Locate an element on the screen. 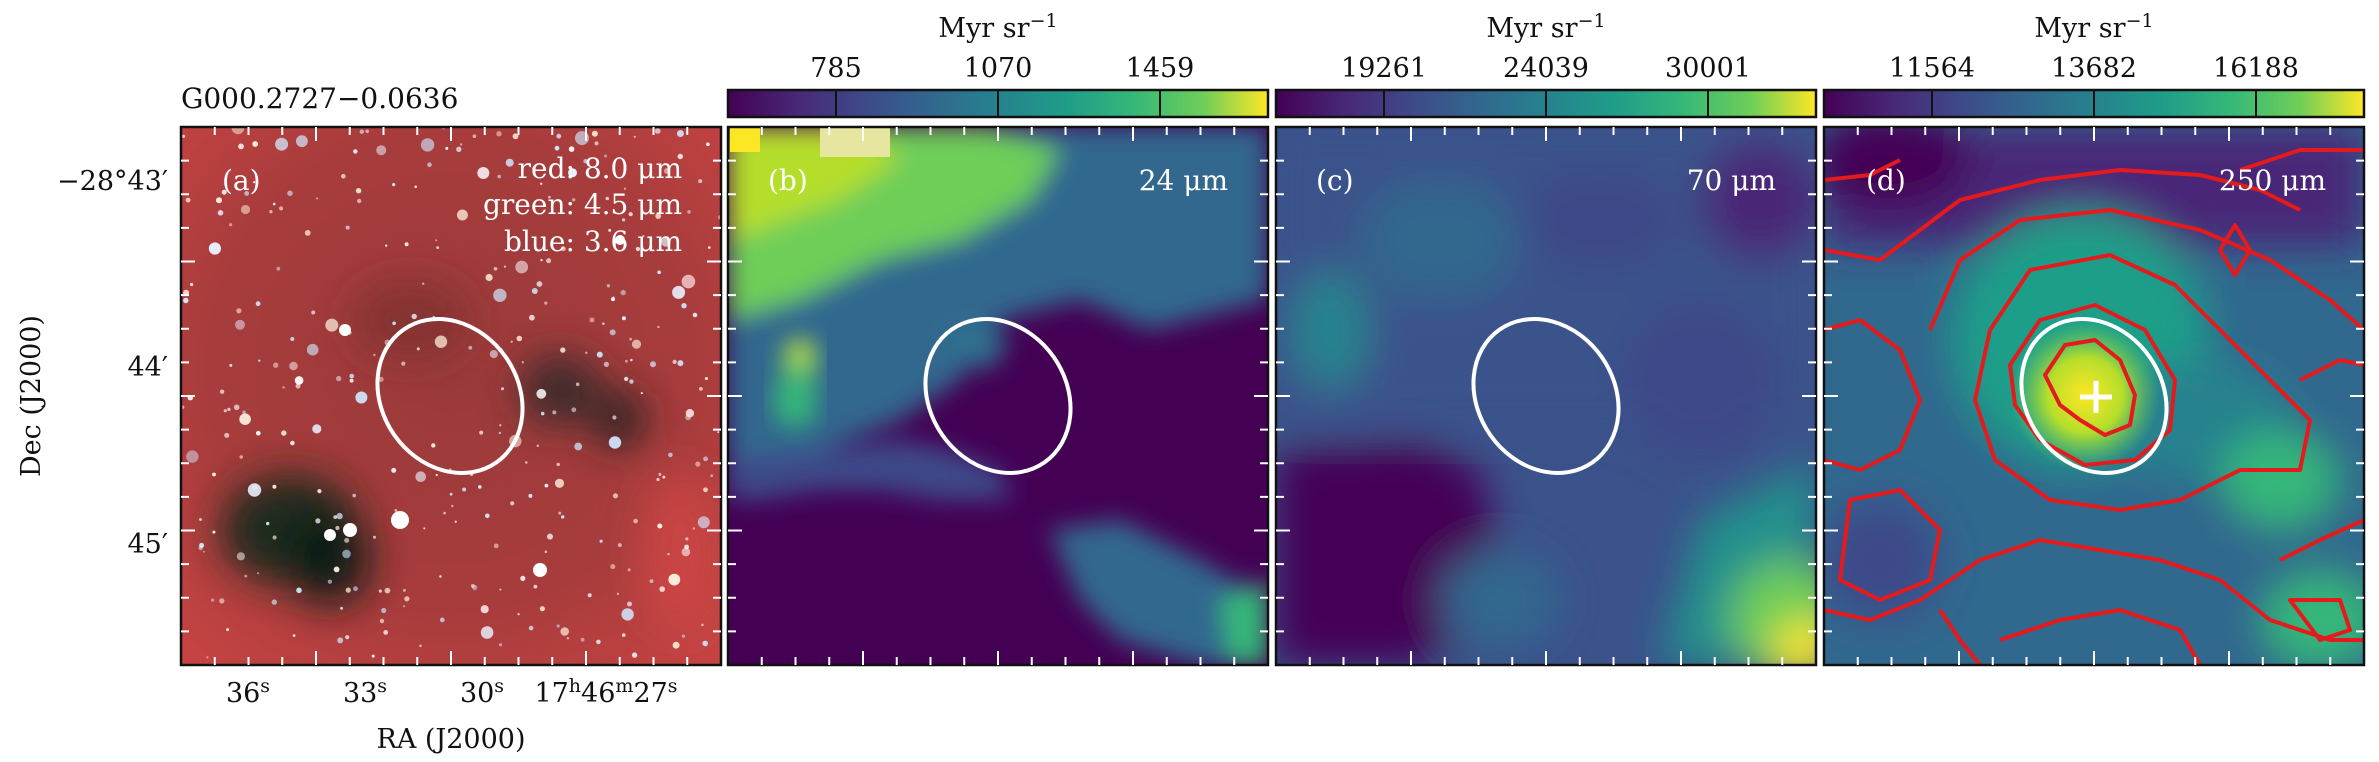  colorbar-d-tick-2: 13682 is located at coordinates (2094, 68).